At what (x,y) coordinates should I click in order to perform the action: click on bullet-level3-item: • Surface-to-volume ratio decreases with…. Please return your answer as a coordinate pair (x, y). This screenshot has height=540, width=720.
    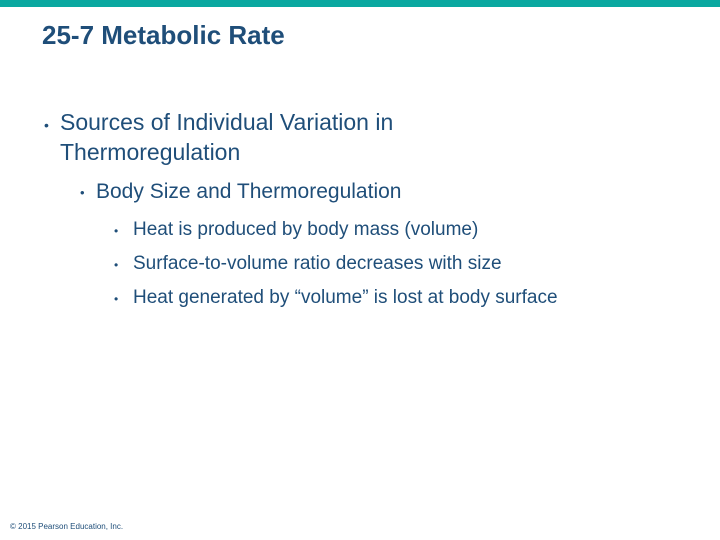
    Looking at the image, I should click on (308, 264).